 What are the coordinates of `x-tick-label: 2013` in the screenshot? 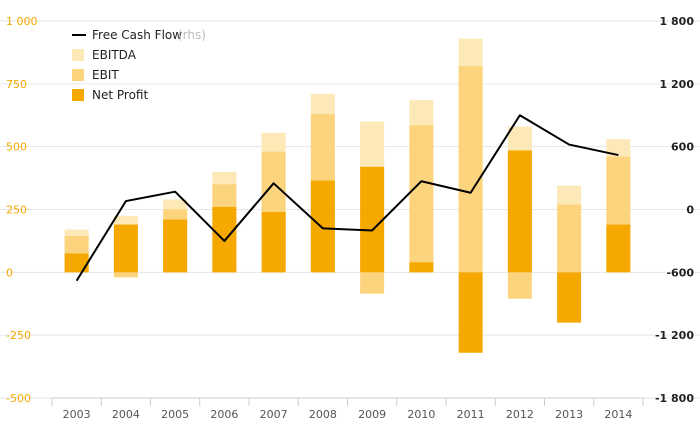 It's located at (569, 414).